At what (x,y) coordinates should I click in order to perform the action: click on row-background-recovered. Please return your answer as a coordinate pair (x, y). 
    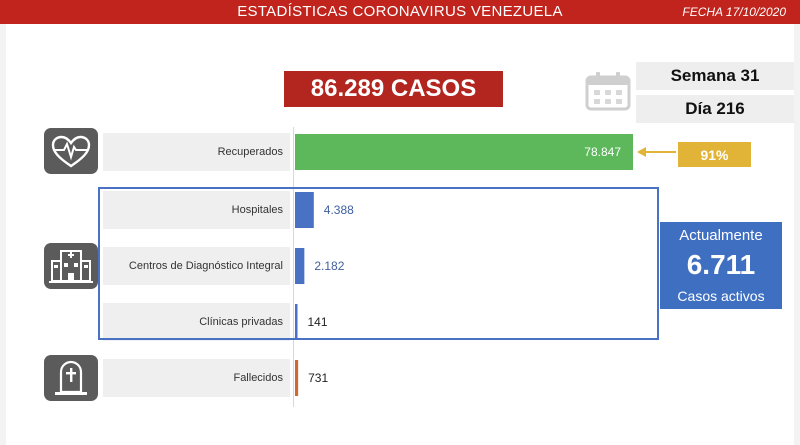
    Looking at the image, I should click on (196, 152).